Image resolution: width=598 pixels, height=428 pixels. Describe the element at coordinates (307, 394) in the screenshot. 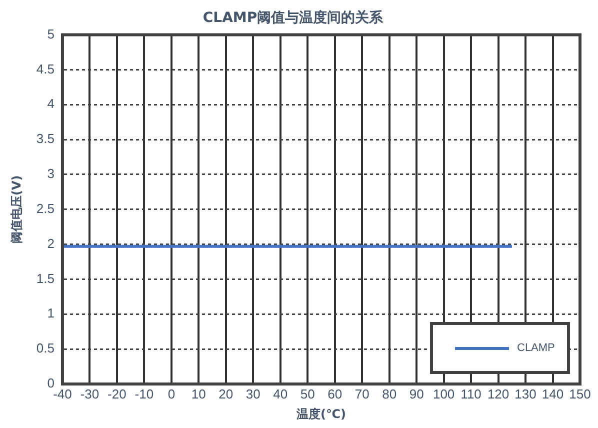

I see `x-tick-label: 50` at that location.